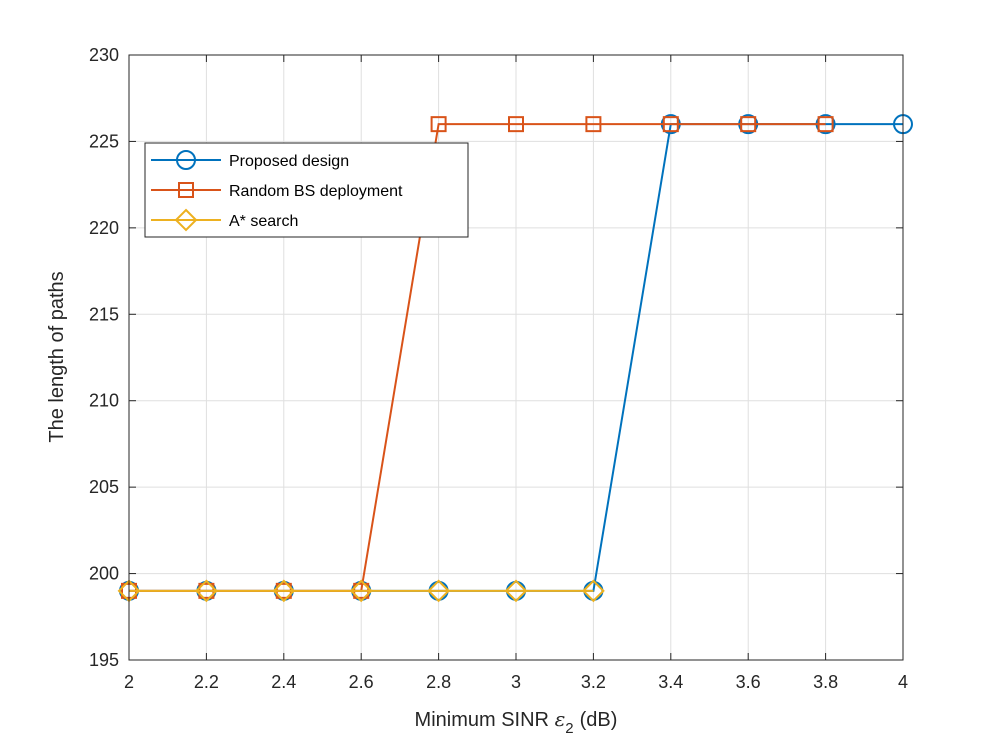  Describe the element at coordinates (316, 191) in the screenshot. I see `legend-label: Random BS deployment` at that location.